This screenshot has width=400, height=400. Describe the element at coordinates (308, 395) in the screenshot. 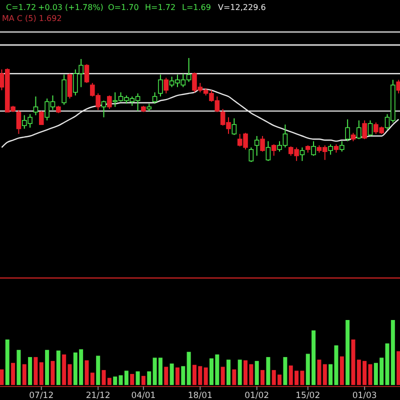

I see `x-tick-label: 15/02` at that location.